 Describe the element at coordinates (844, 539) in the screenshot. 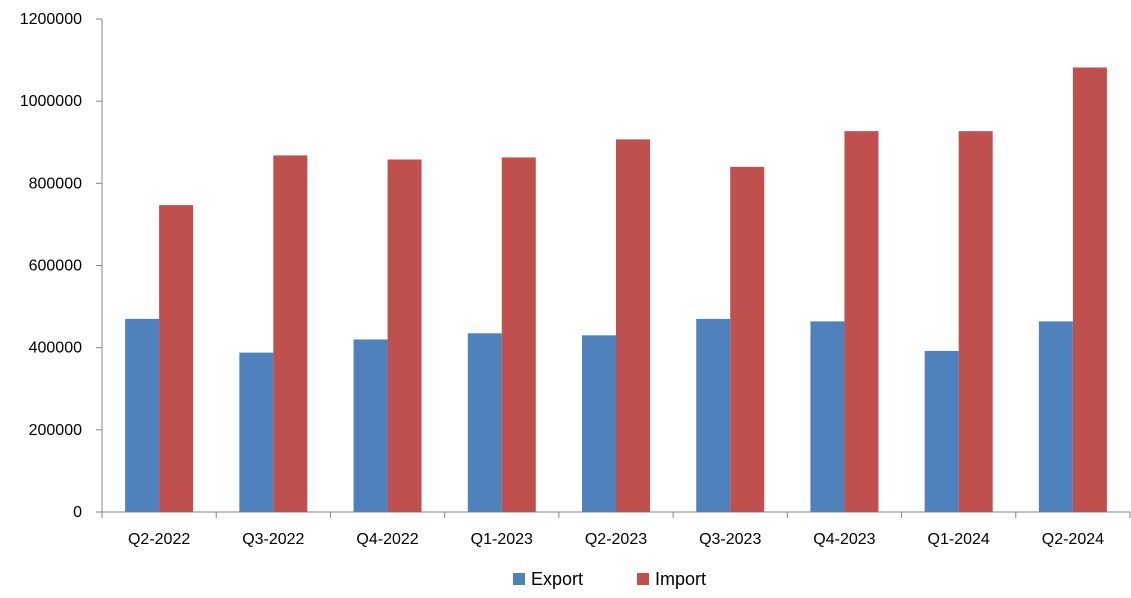

I see `x-category-label: Q4-2023` at that location.